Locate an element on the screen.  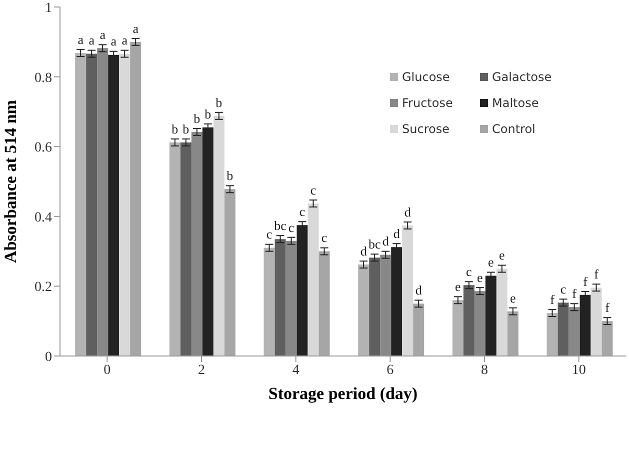
x-tick-label: 6 is located at coordinates (390, 370).